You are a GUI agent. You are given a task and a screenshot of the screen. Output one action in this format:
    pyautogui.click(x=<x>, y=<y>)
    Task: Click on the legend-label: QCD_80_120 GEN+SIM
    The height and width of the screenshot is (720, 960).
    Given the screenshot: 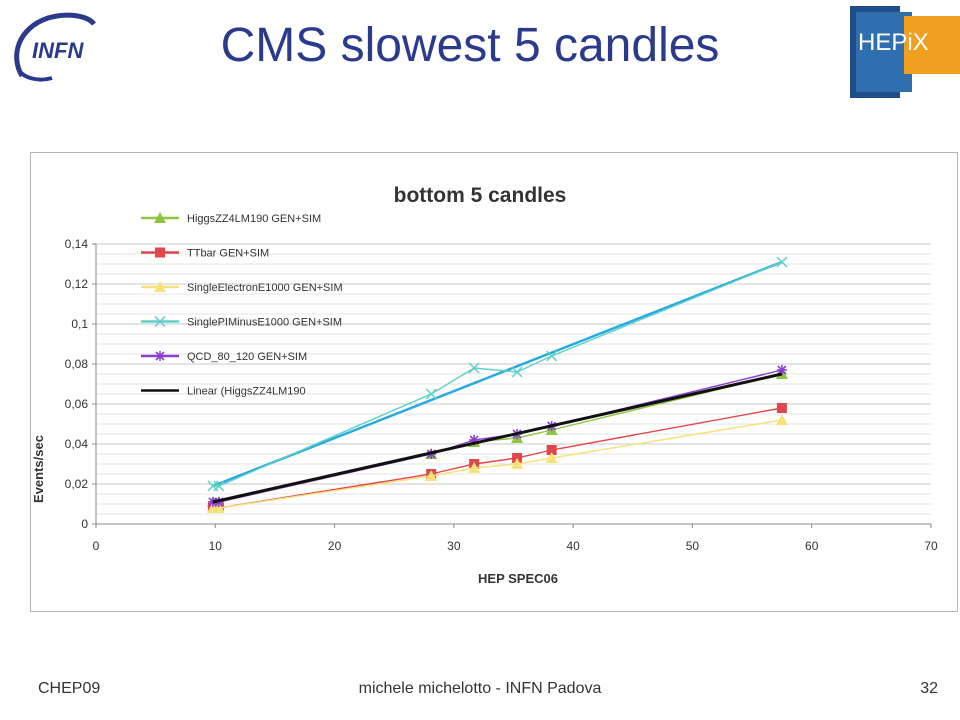 What is the action you would take?
    pyautogui.click(x=247, y=357)
    